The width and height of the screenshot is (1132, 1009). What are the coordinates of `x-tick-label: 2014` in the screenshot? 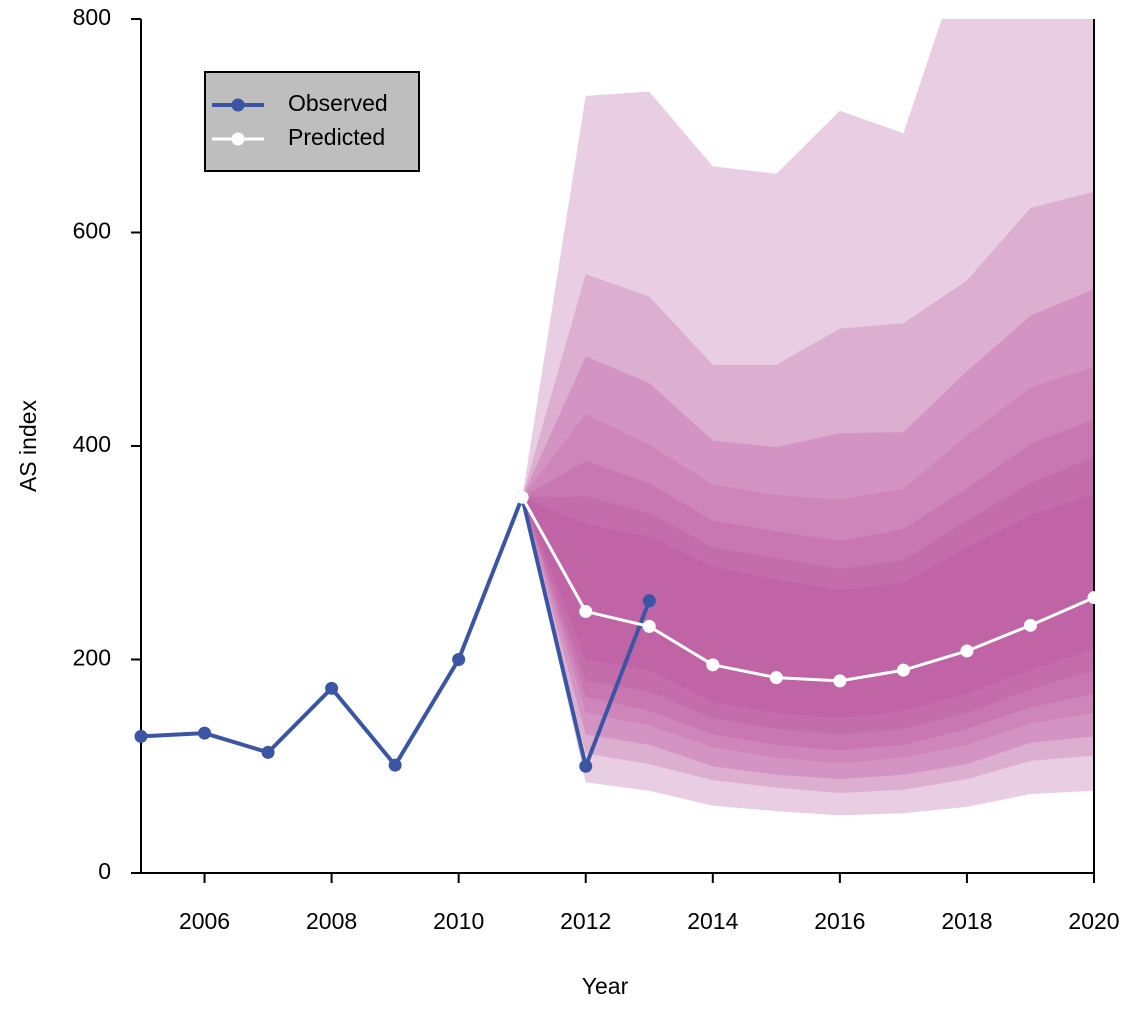 It's located at (712, 921).